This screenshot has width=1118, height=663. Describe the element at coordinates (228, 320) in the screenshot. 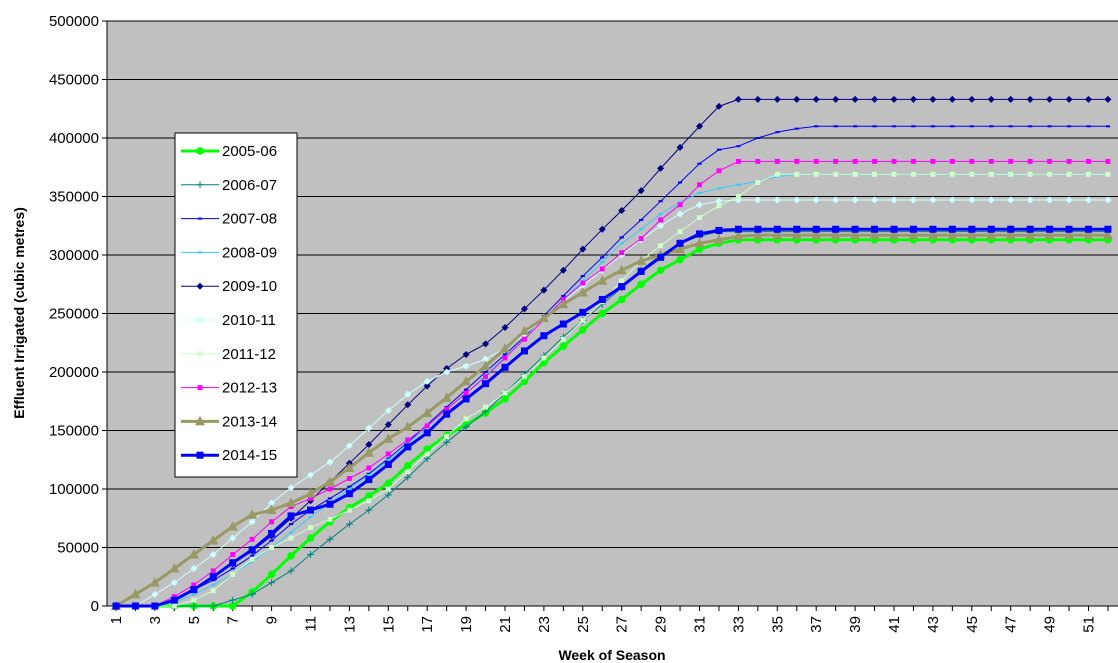

I see `legend-entry: 2010-11` at that location.